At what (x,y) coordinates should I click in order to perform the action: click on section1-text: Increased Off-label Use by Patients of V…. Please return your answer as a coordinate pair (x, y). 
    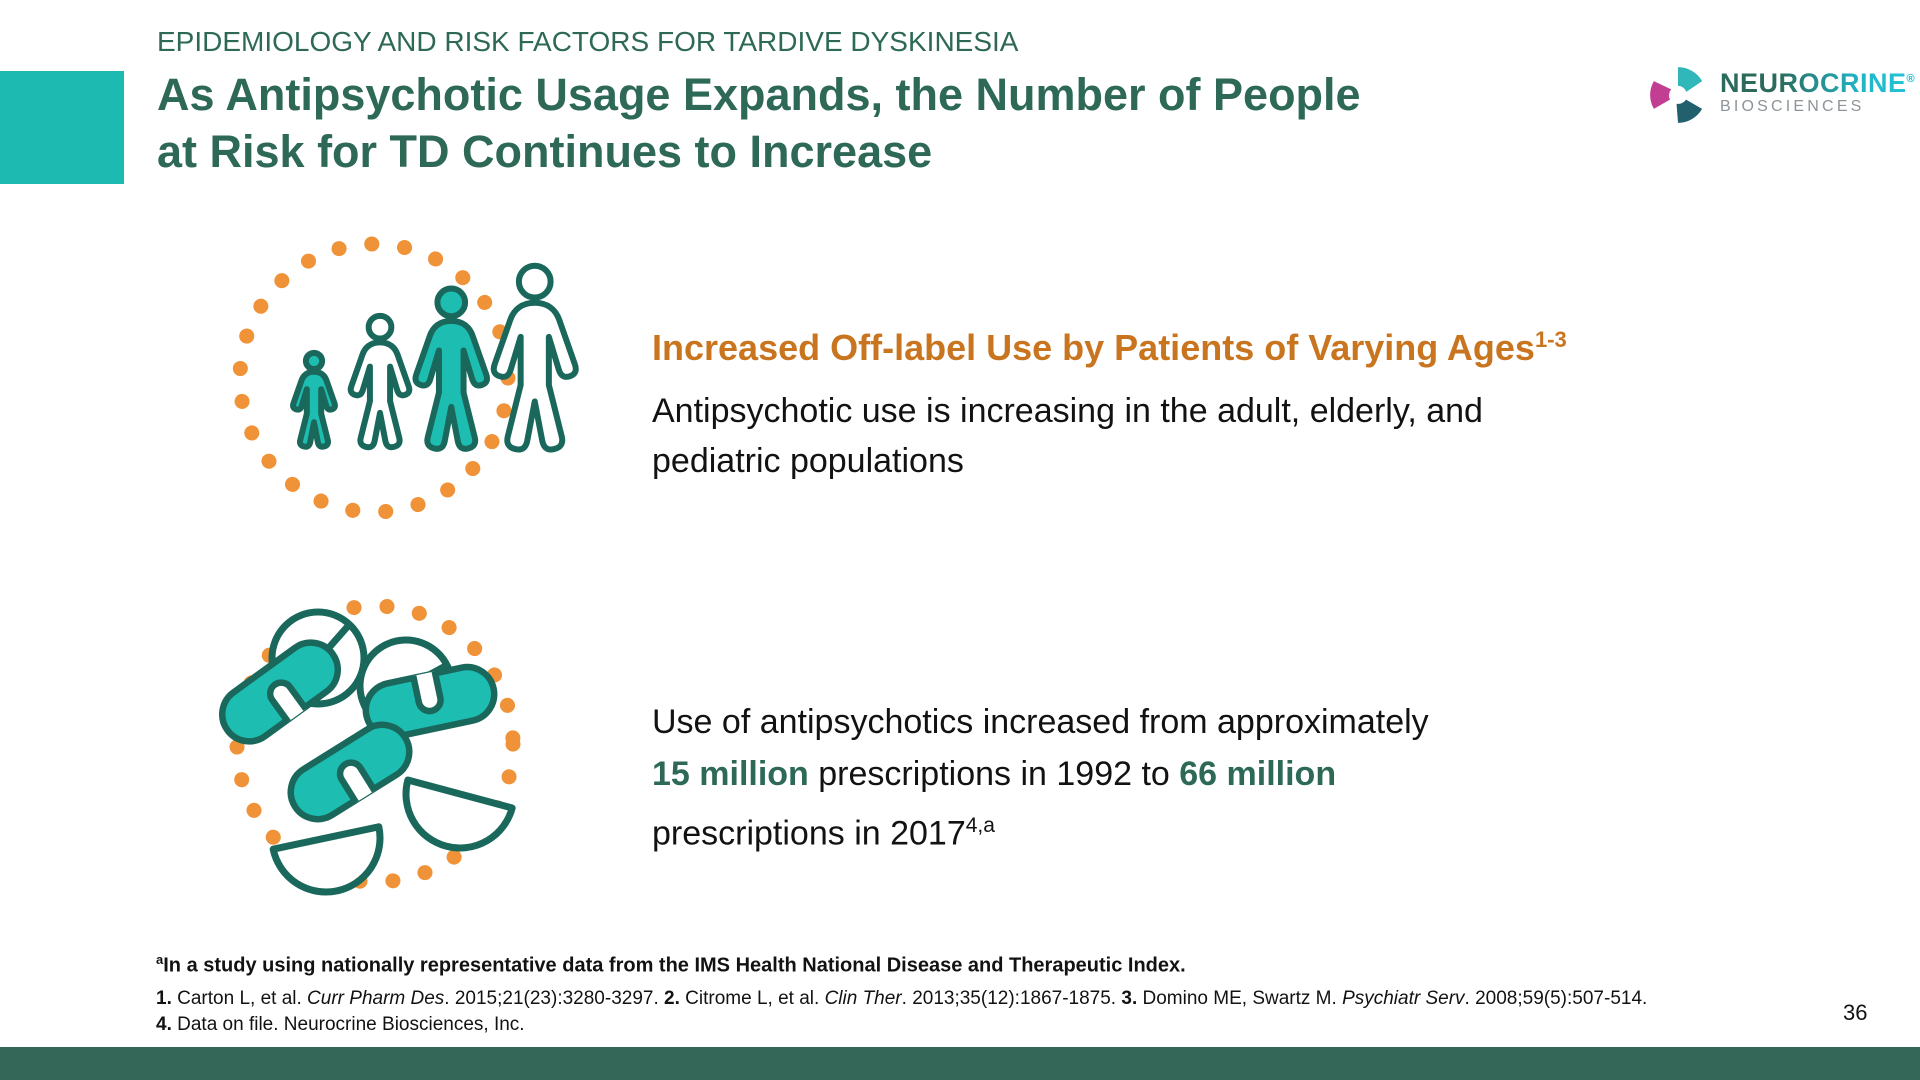
    Looking at the image, I should click on (1252, 402).